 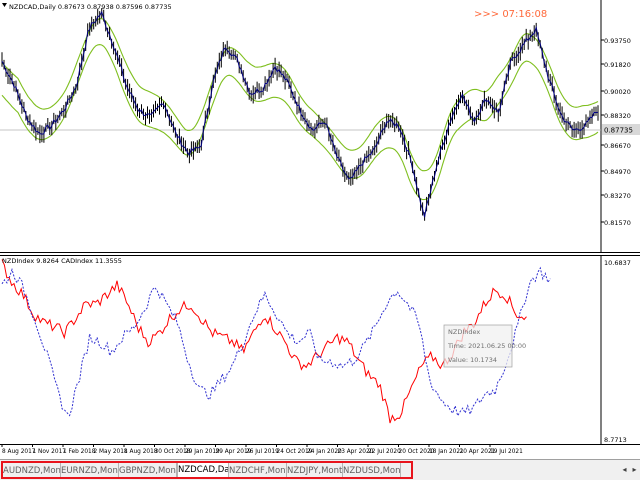 I want to click on time-label: 30 Oct 2018, so click(x=173, y=452).